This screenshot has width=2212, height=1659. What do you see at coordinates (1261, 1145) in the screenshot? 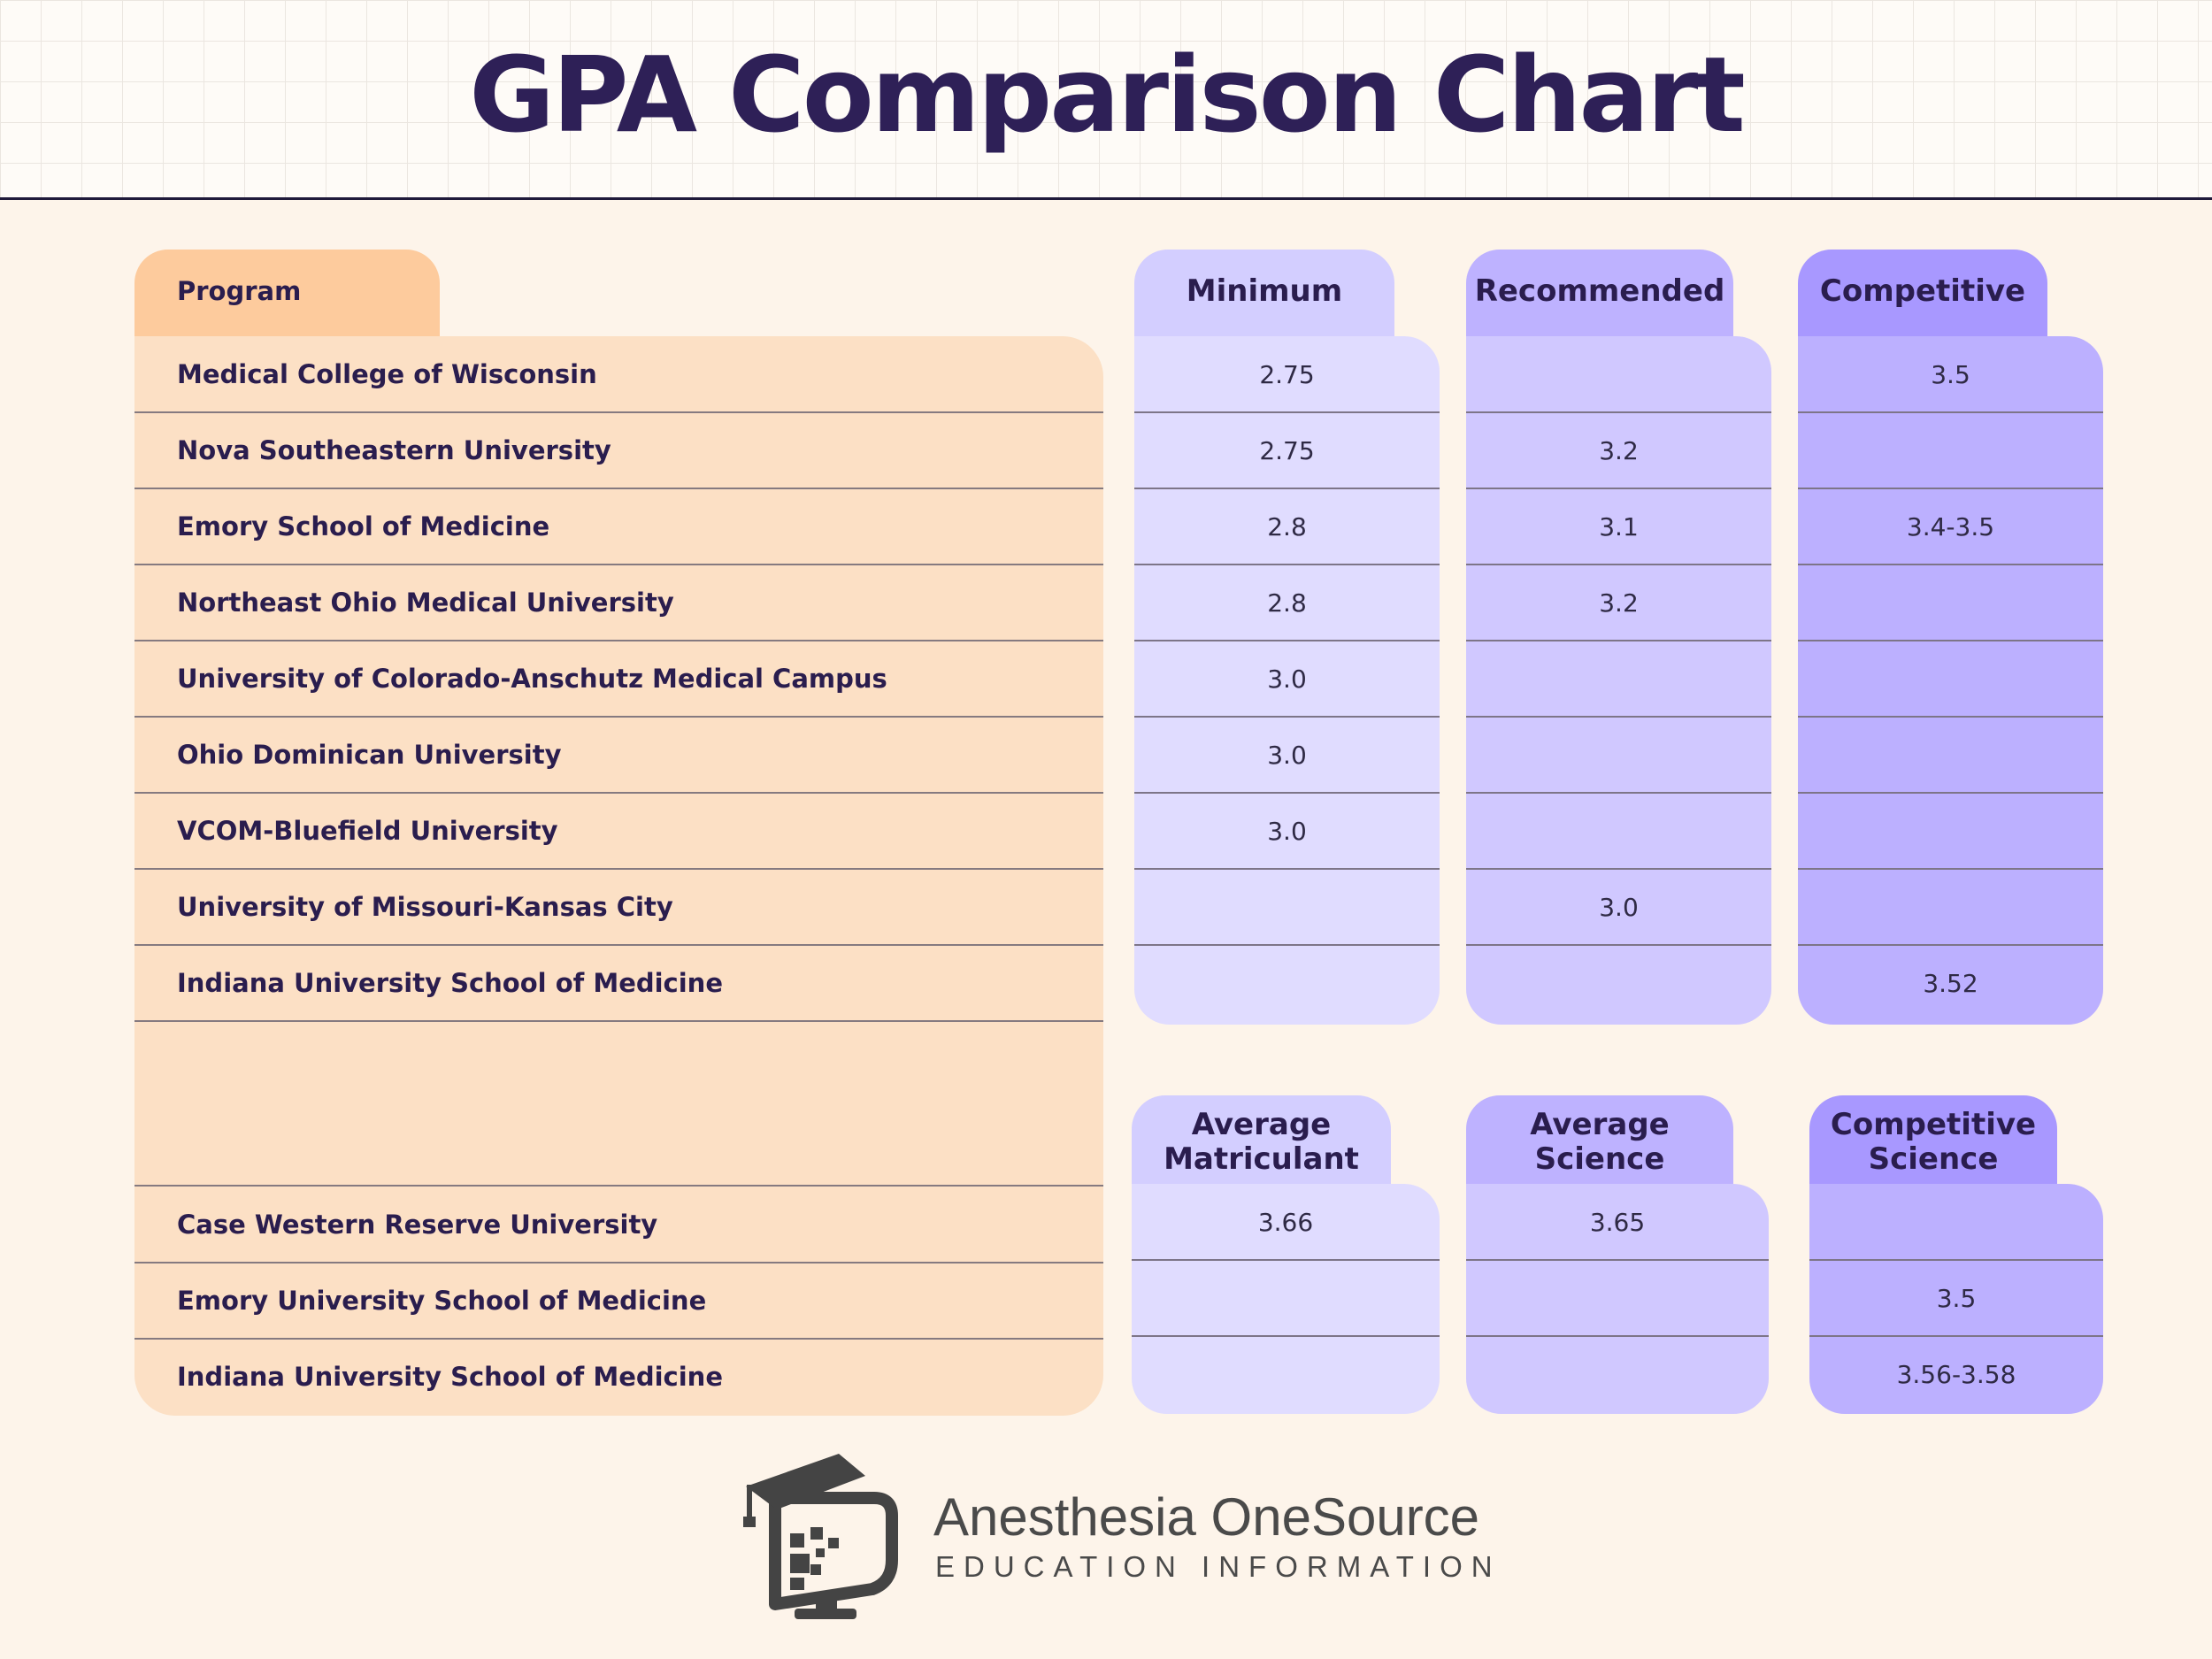
I see `column-header-average-matriculant: Average Matriculant` at bounding box center [1261, 1145].